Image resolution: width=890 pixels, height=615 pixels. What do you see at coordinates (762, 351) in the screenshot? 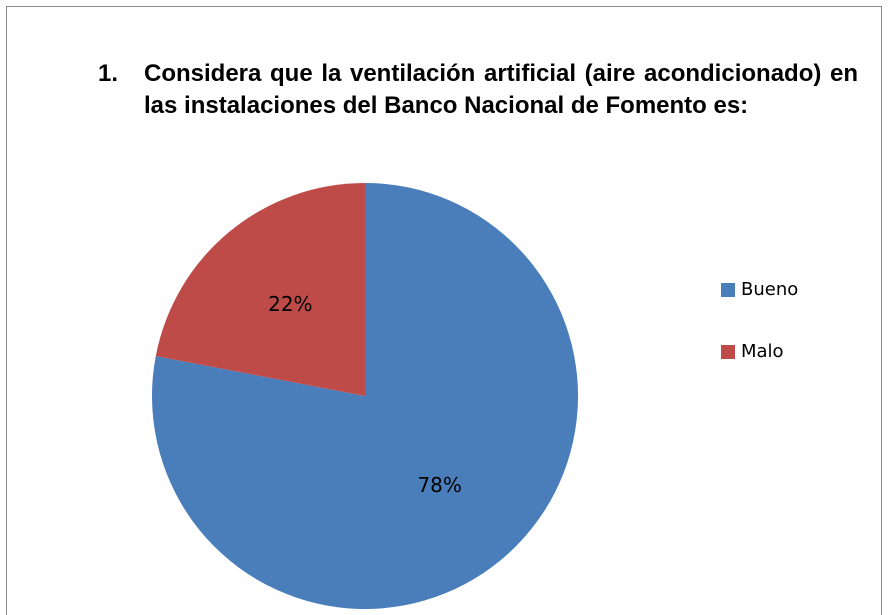
I see `legend-label: Malo` at bounding box center [762, 351].